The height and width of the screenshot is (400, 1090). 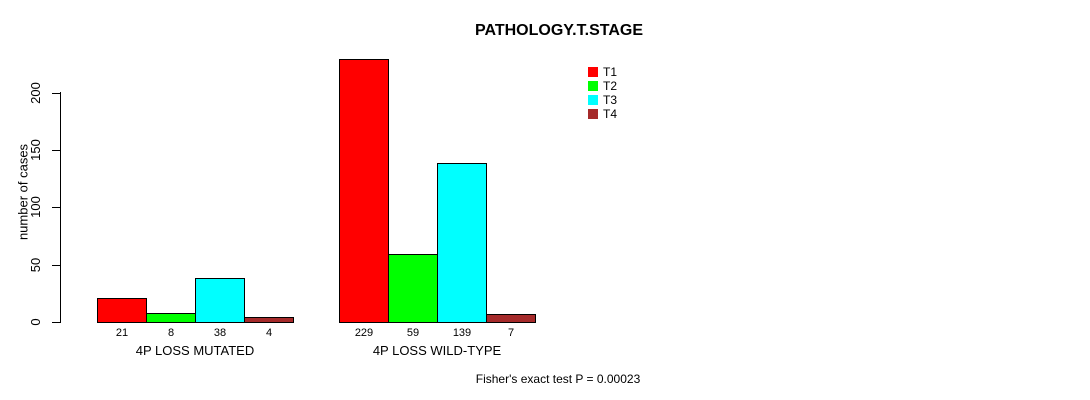 What do you see at coordinates (558, 379) in the screenshot?
I see `annotation-text: Fisher's exact test P = 0.00023` at bounding box center [558, 379].